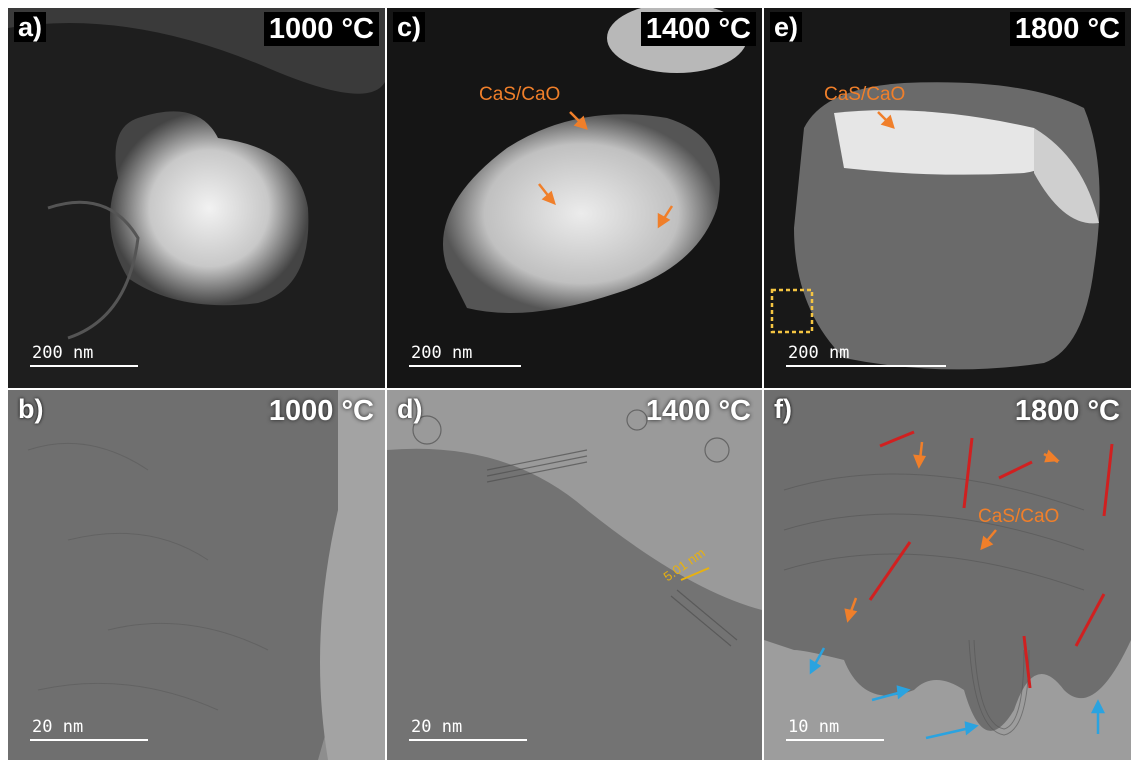  Describe the element at coordinates (1019, 516) in the screenshot. I see `cas-cao-annotation-f: CaS/CaO` at that location.